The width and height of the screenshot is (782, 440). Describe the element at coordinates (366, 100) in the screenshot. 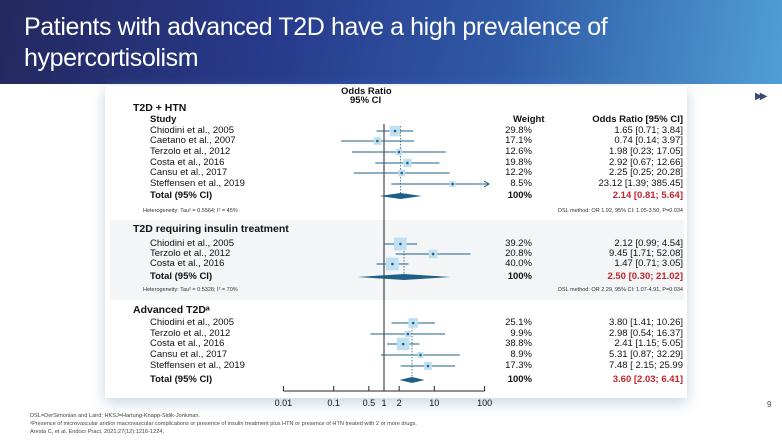

I see `plot-subtitle: 95% CI` at that location.